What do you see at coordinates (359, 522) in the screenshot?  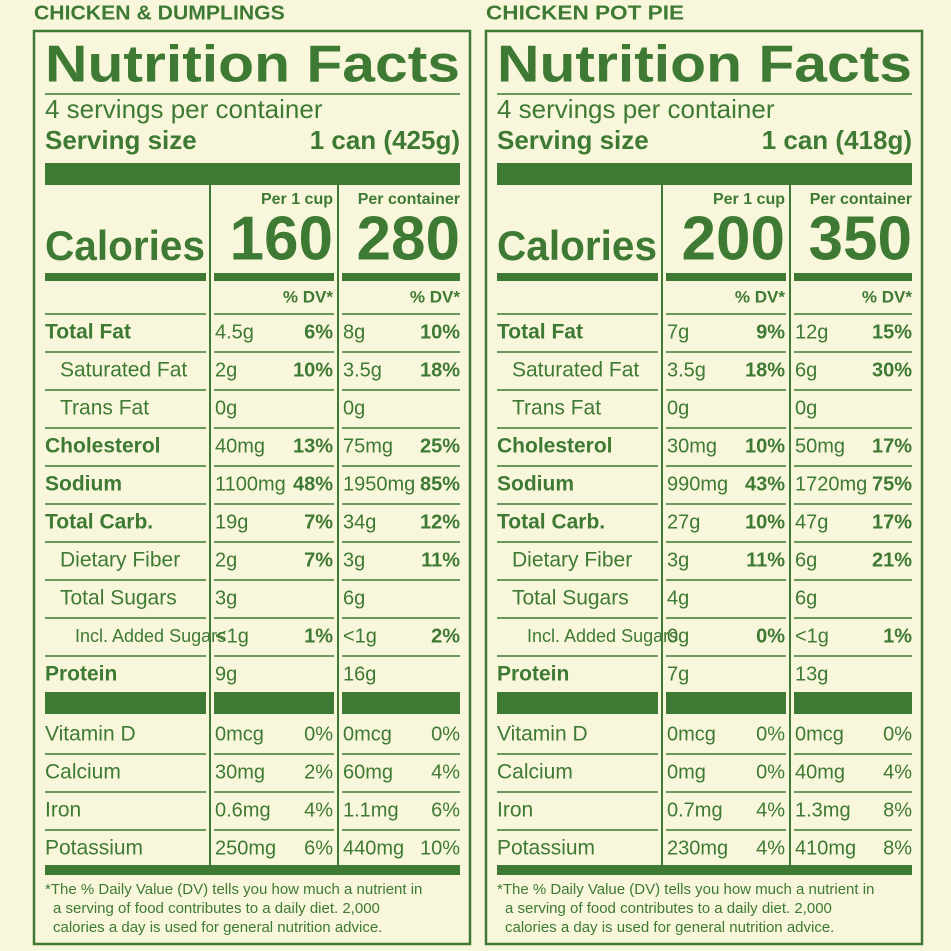 I see `amount-per-container: 34g` at bounding box center [359, 522].